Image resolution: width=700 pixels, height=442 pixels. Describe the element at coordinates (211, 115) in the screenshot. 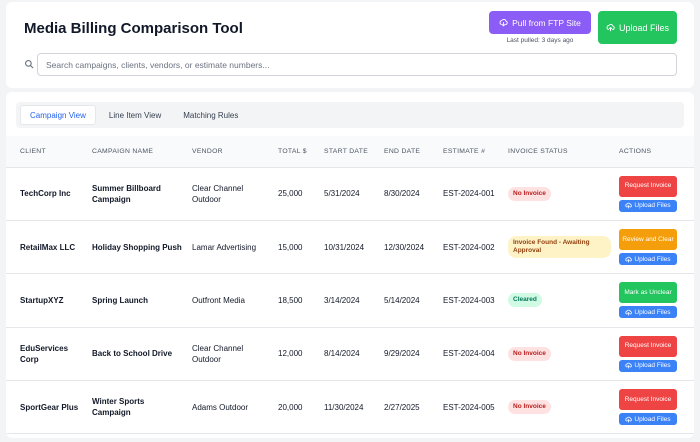

I see `tab-matching-rules: Matching Rules` at that location.